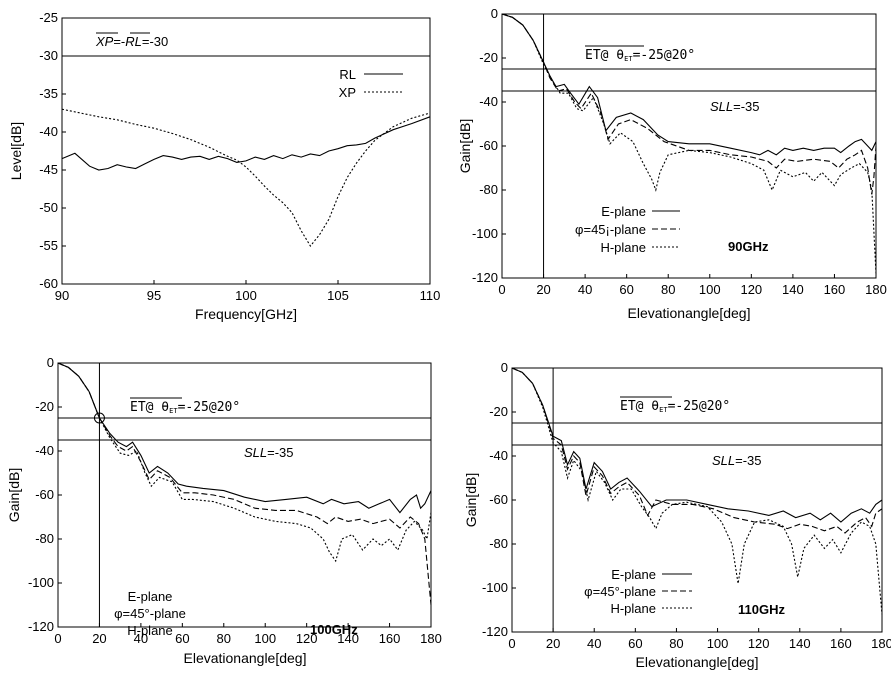 The image size is (891, 675). Describe the element at coordinates (246, 177) in the screenshot. I see `p1-series-1-line` at that location.